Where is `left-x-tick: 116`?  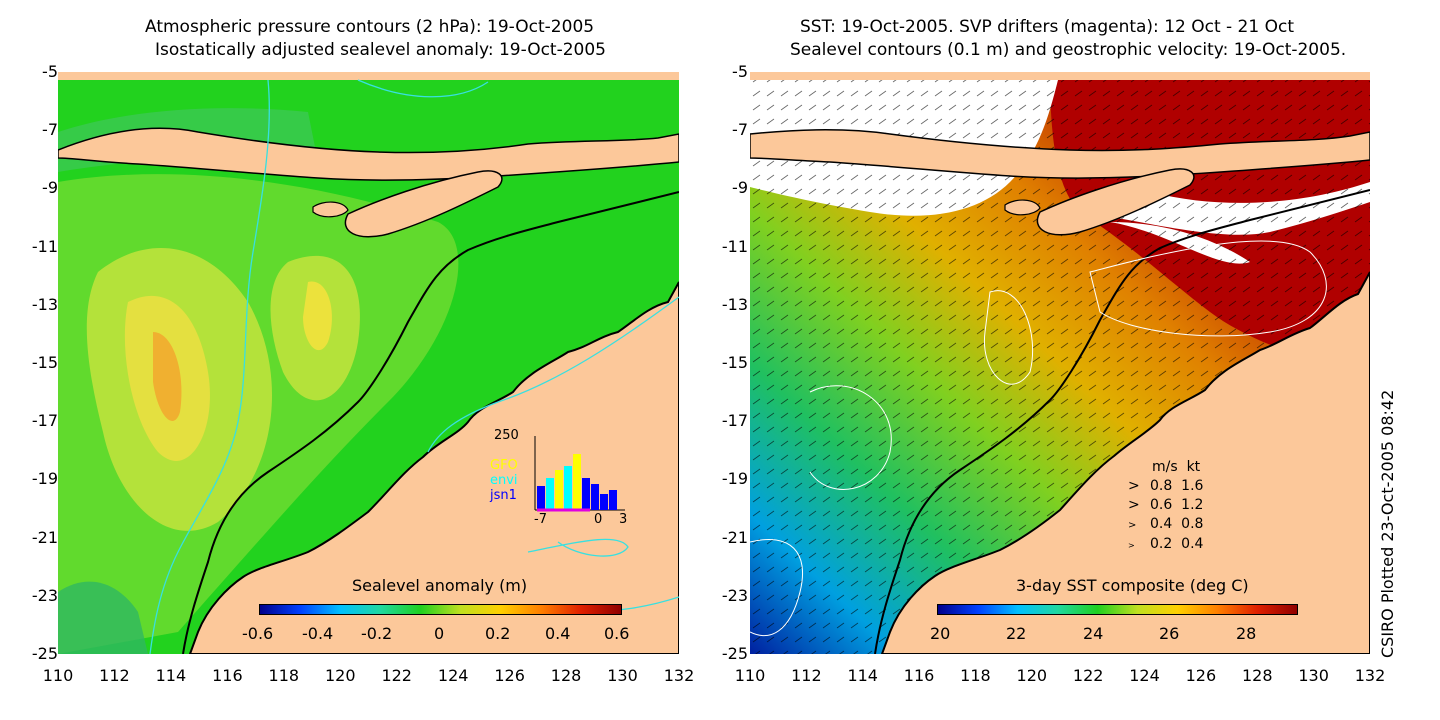
left-x-tick: 116 is located at coordinates (227, 675).